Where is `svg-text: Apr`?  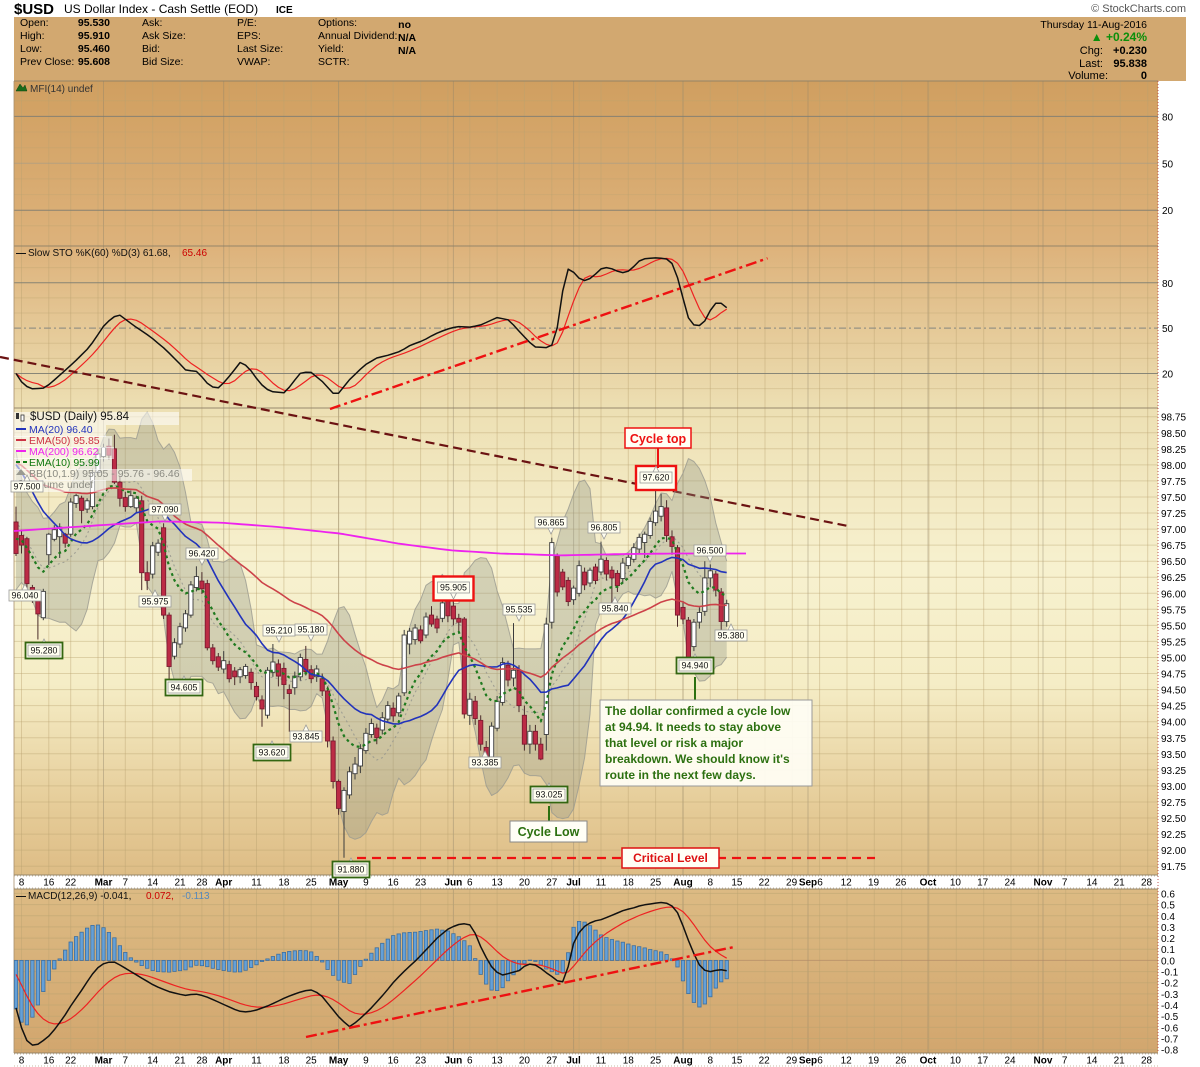
svg-text: Apr is located at coordinates (223, 883).